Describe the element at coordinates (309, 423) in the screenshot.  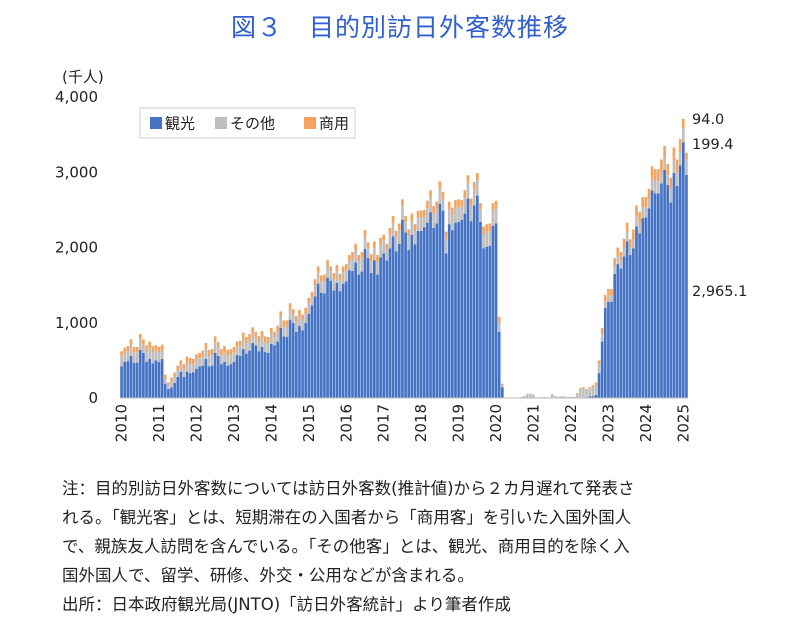
I see `x-tick-label: 2015` at that location.